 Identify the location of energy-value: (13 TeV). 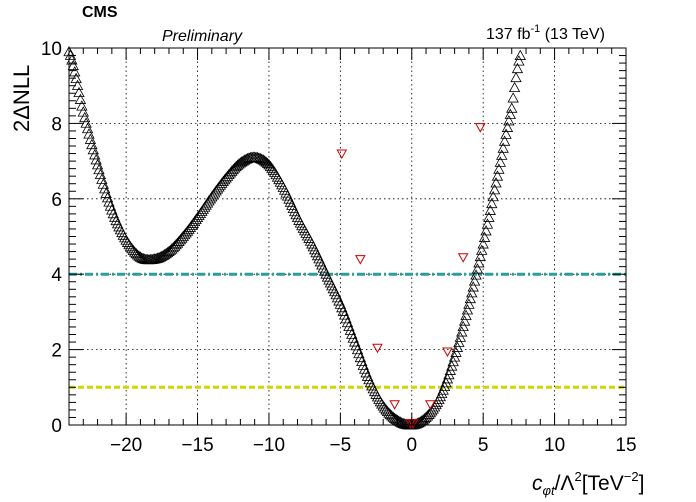
(572, 34).